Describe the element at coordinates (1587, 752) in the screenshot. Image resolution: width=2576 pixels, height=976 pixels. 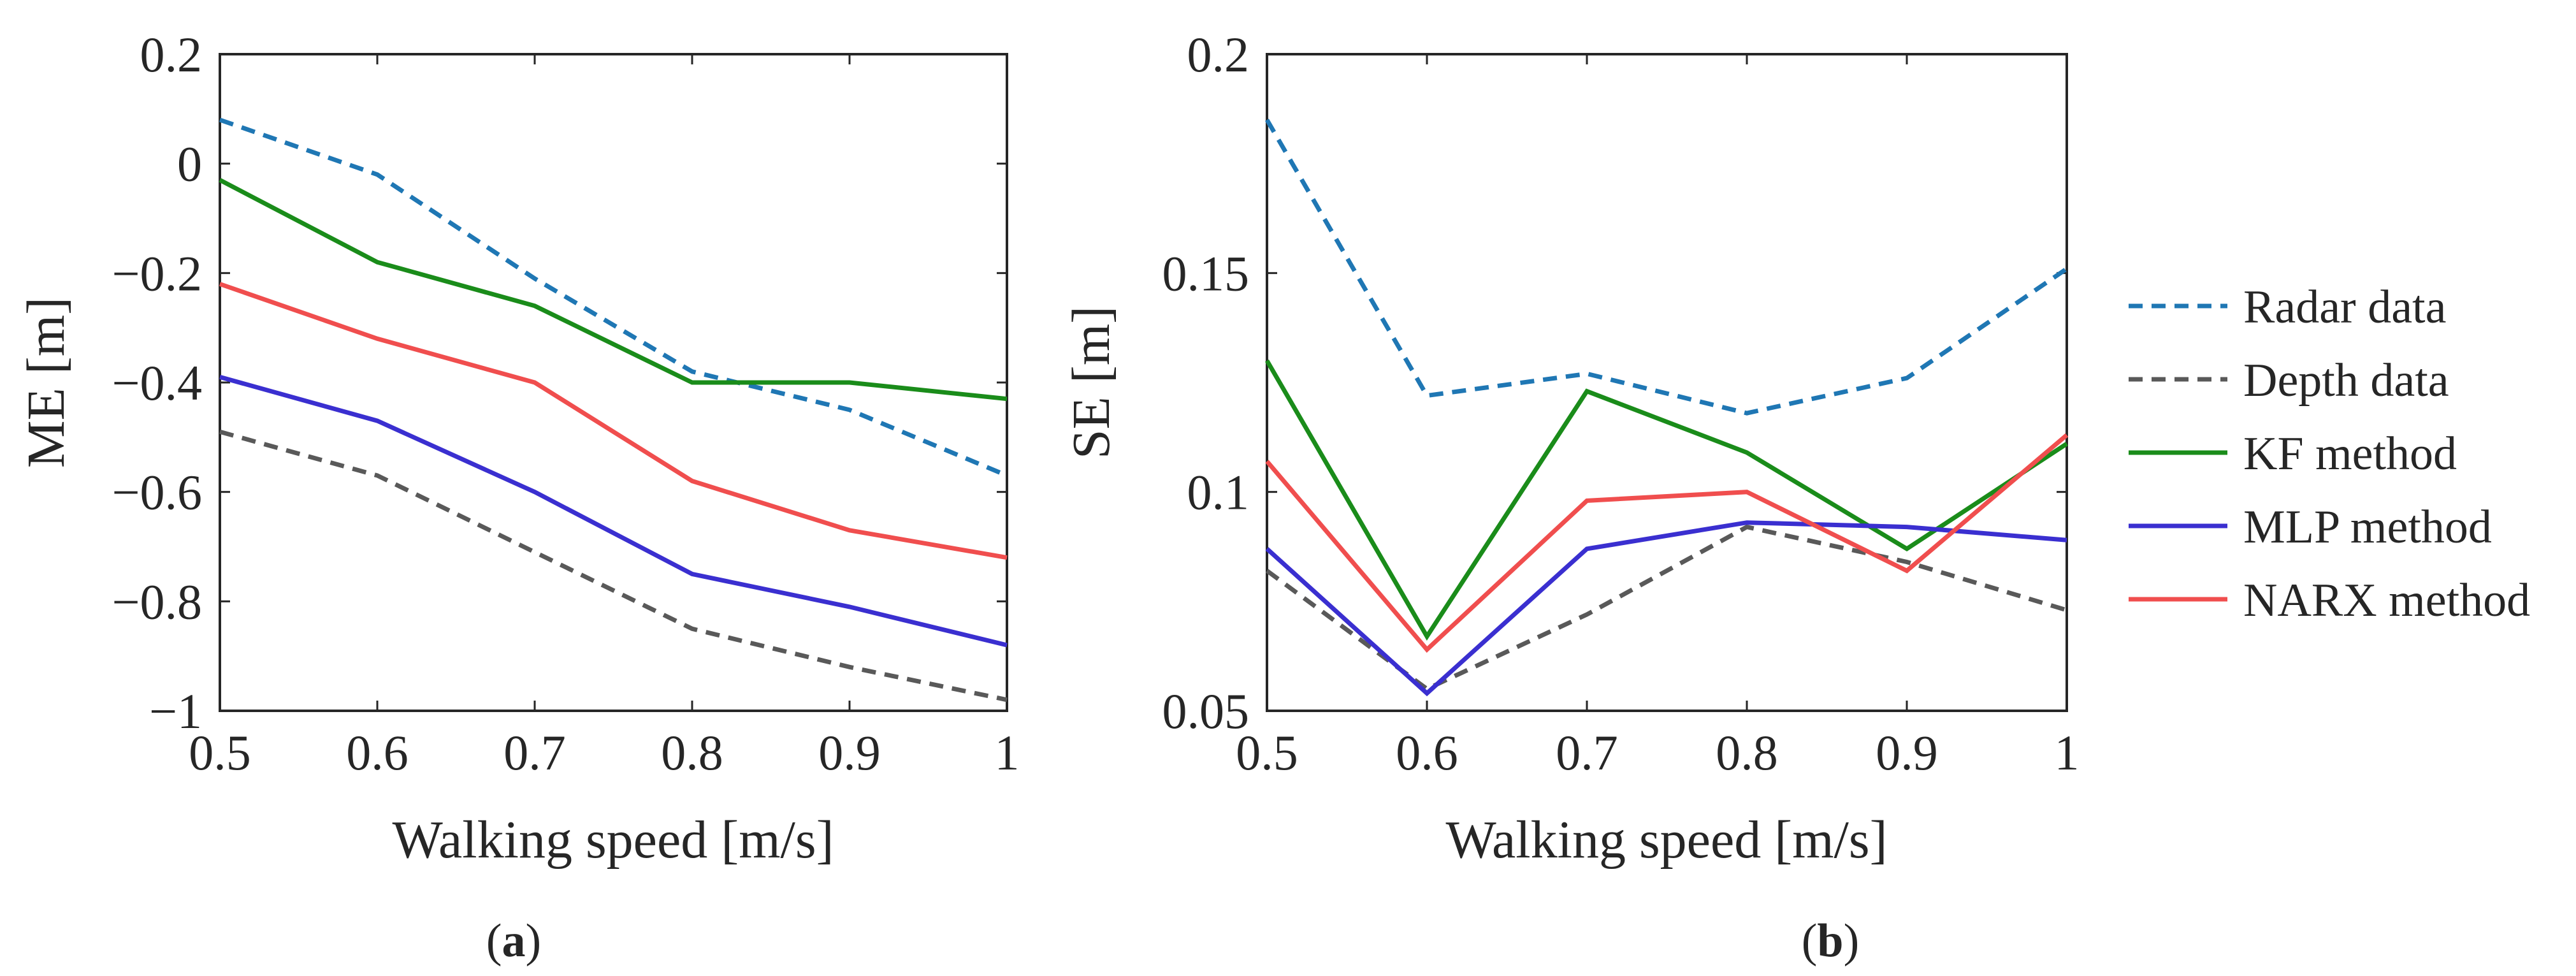
I see `panel-b-x-tick-label: 0.7` at that location.